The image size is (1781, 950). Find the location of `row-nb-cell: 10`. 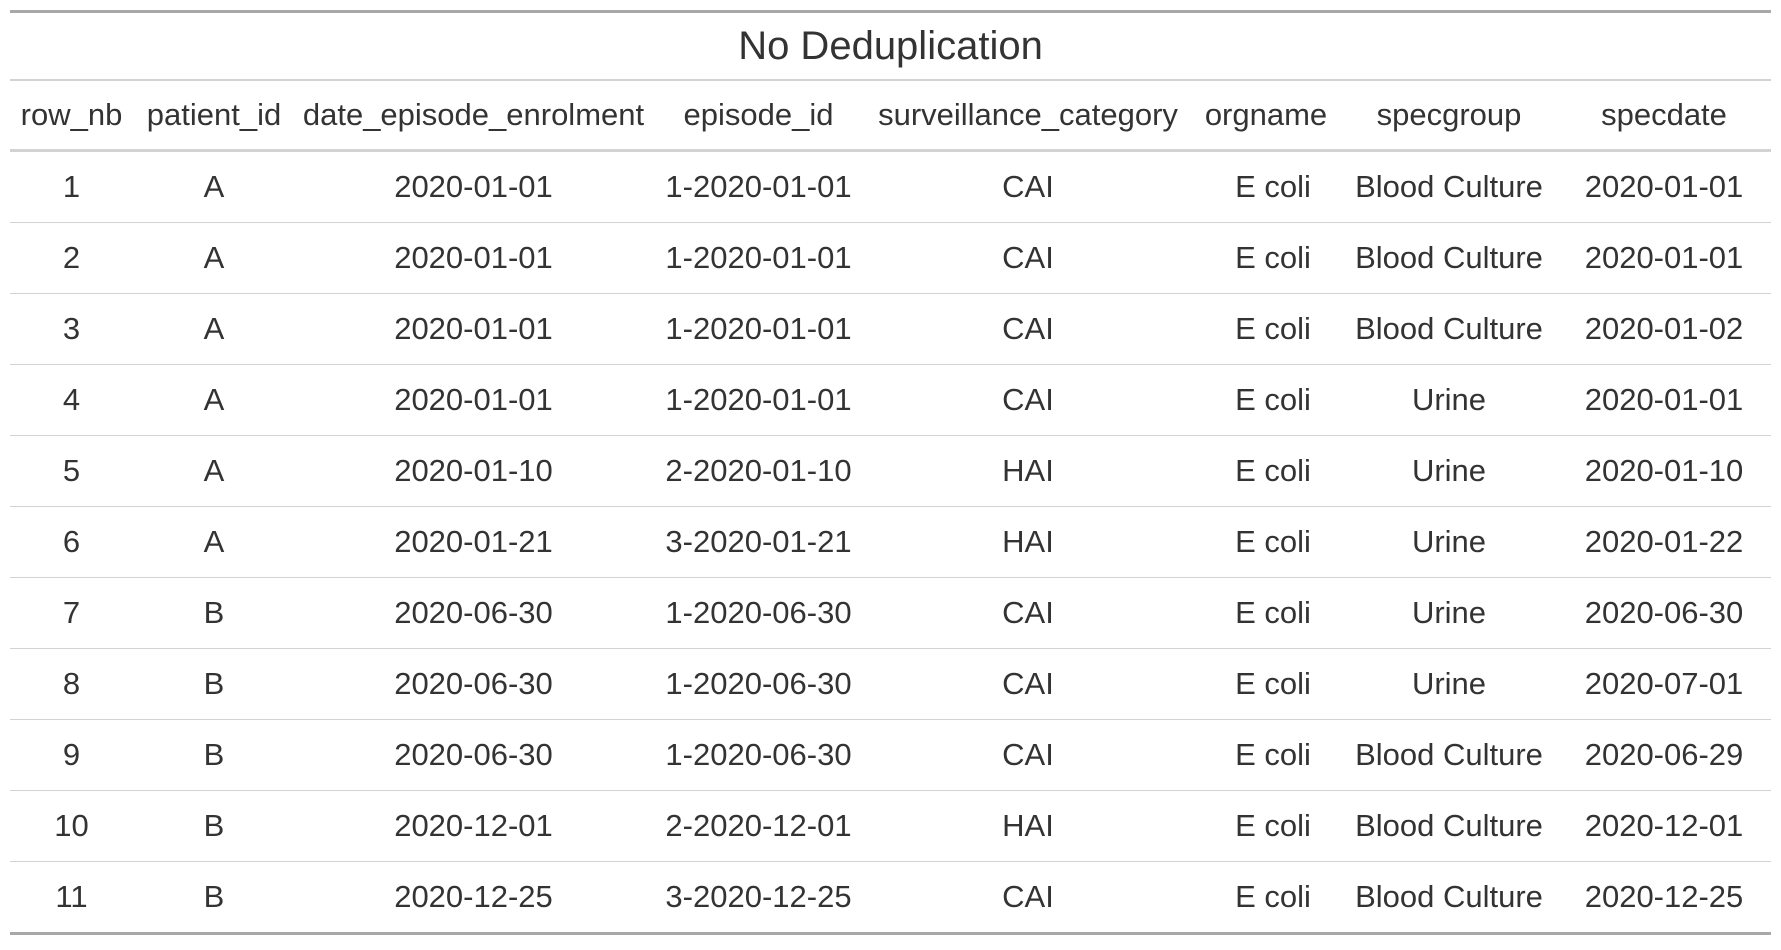

row-nb-cell: 10 is located at coordinates (71, 826).